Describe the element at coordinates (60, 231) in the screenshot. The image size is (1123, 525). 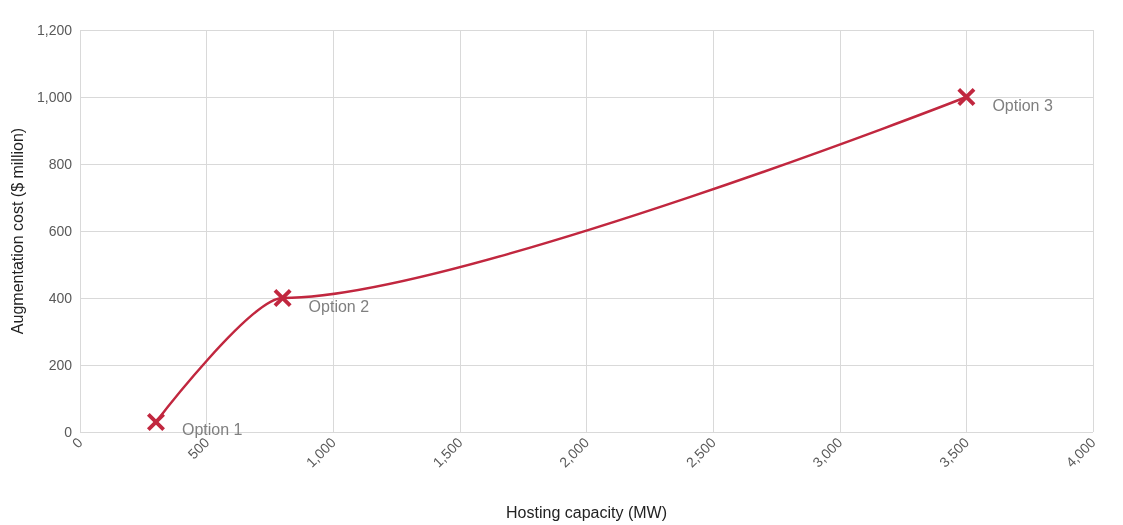
I see `y-tick-label: 600` at that location.